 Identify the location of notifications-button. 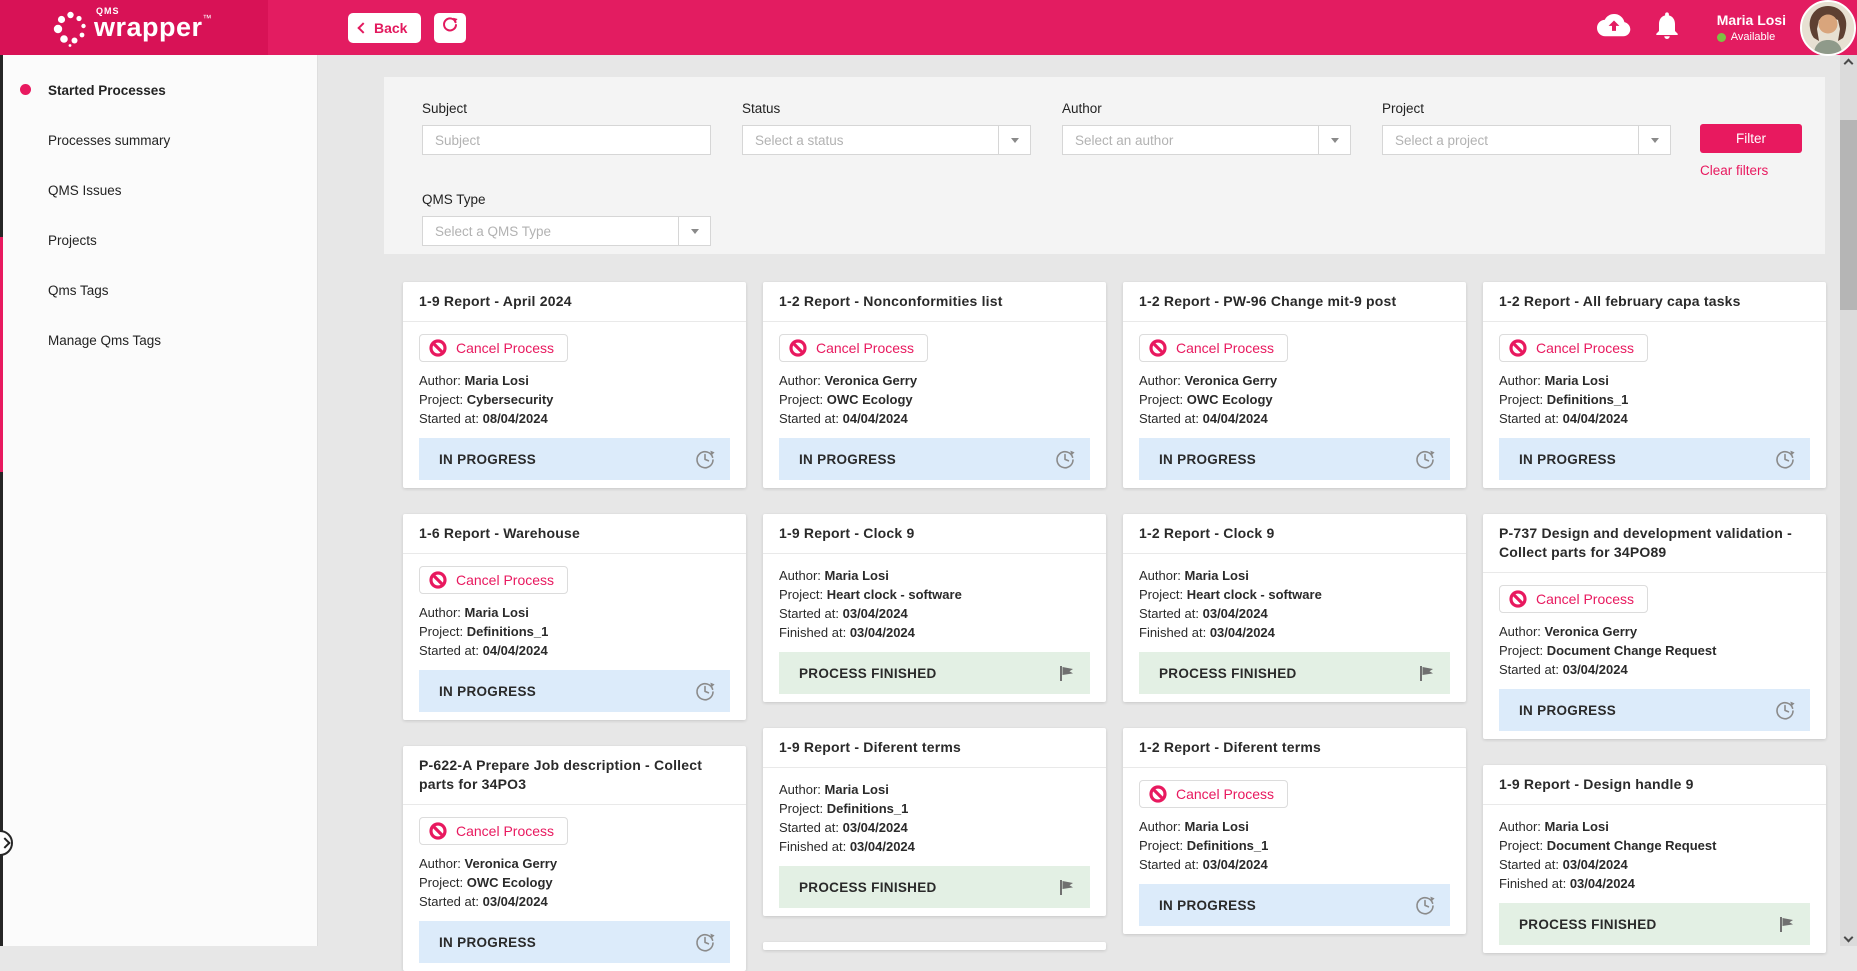
(1667, 27).